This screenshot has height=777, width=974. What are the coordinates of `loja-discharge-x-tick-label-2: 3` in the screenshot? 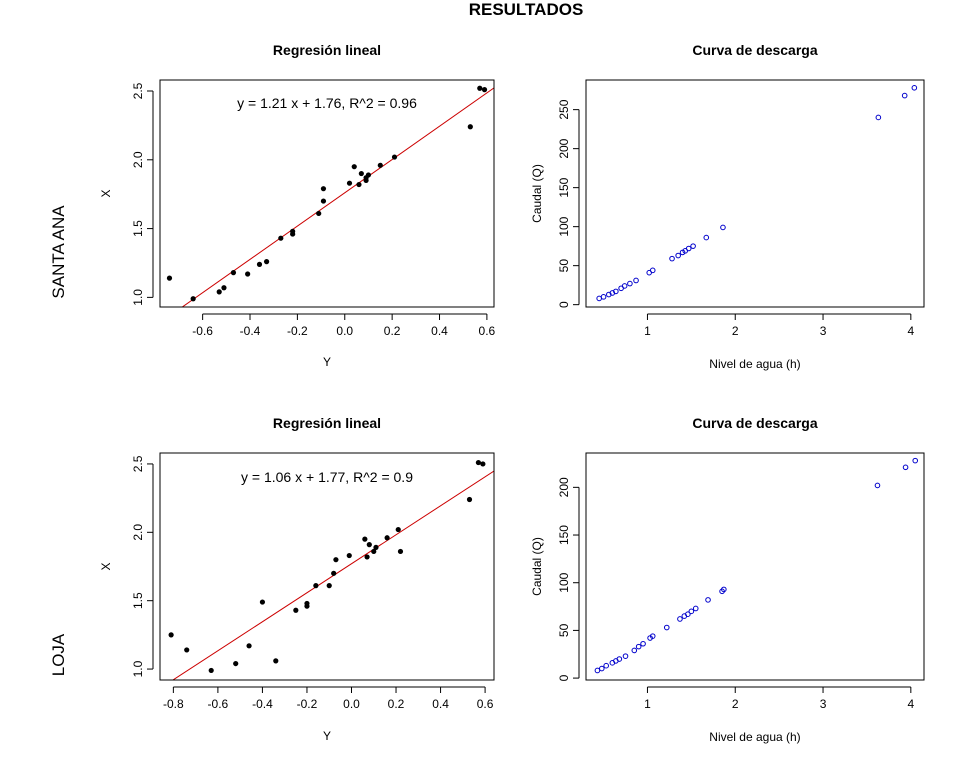 It's located at (823, 704).